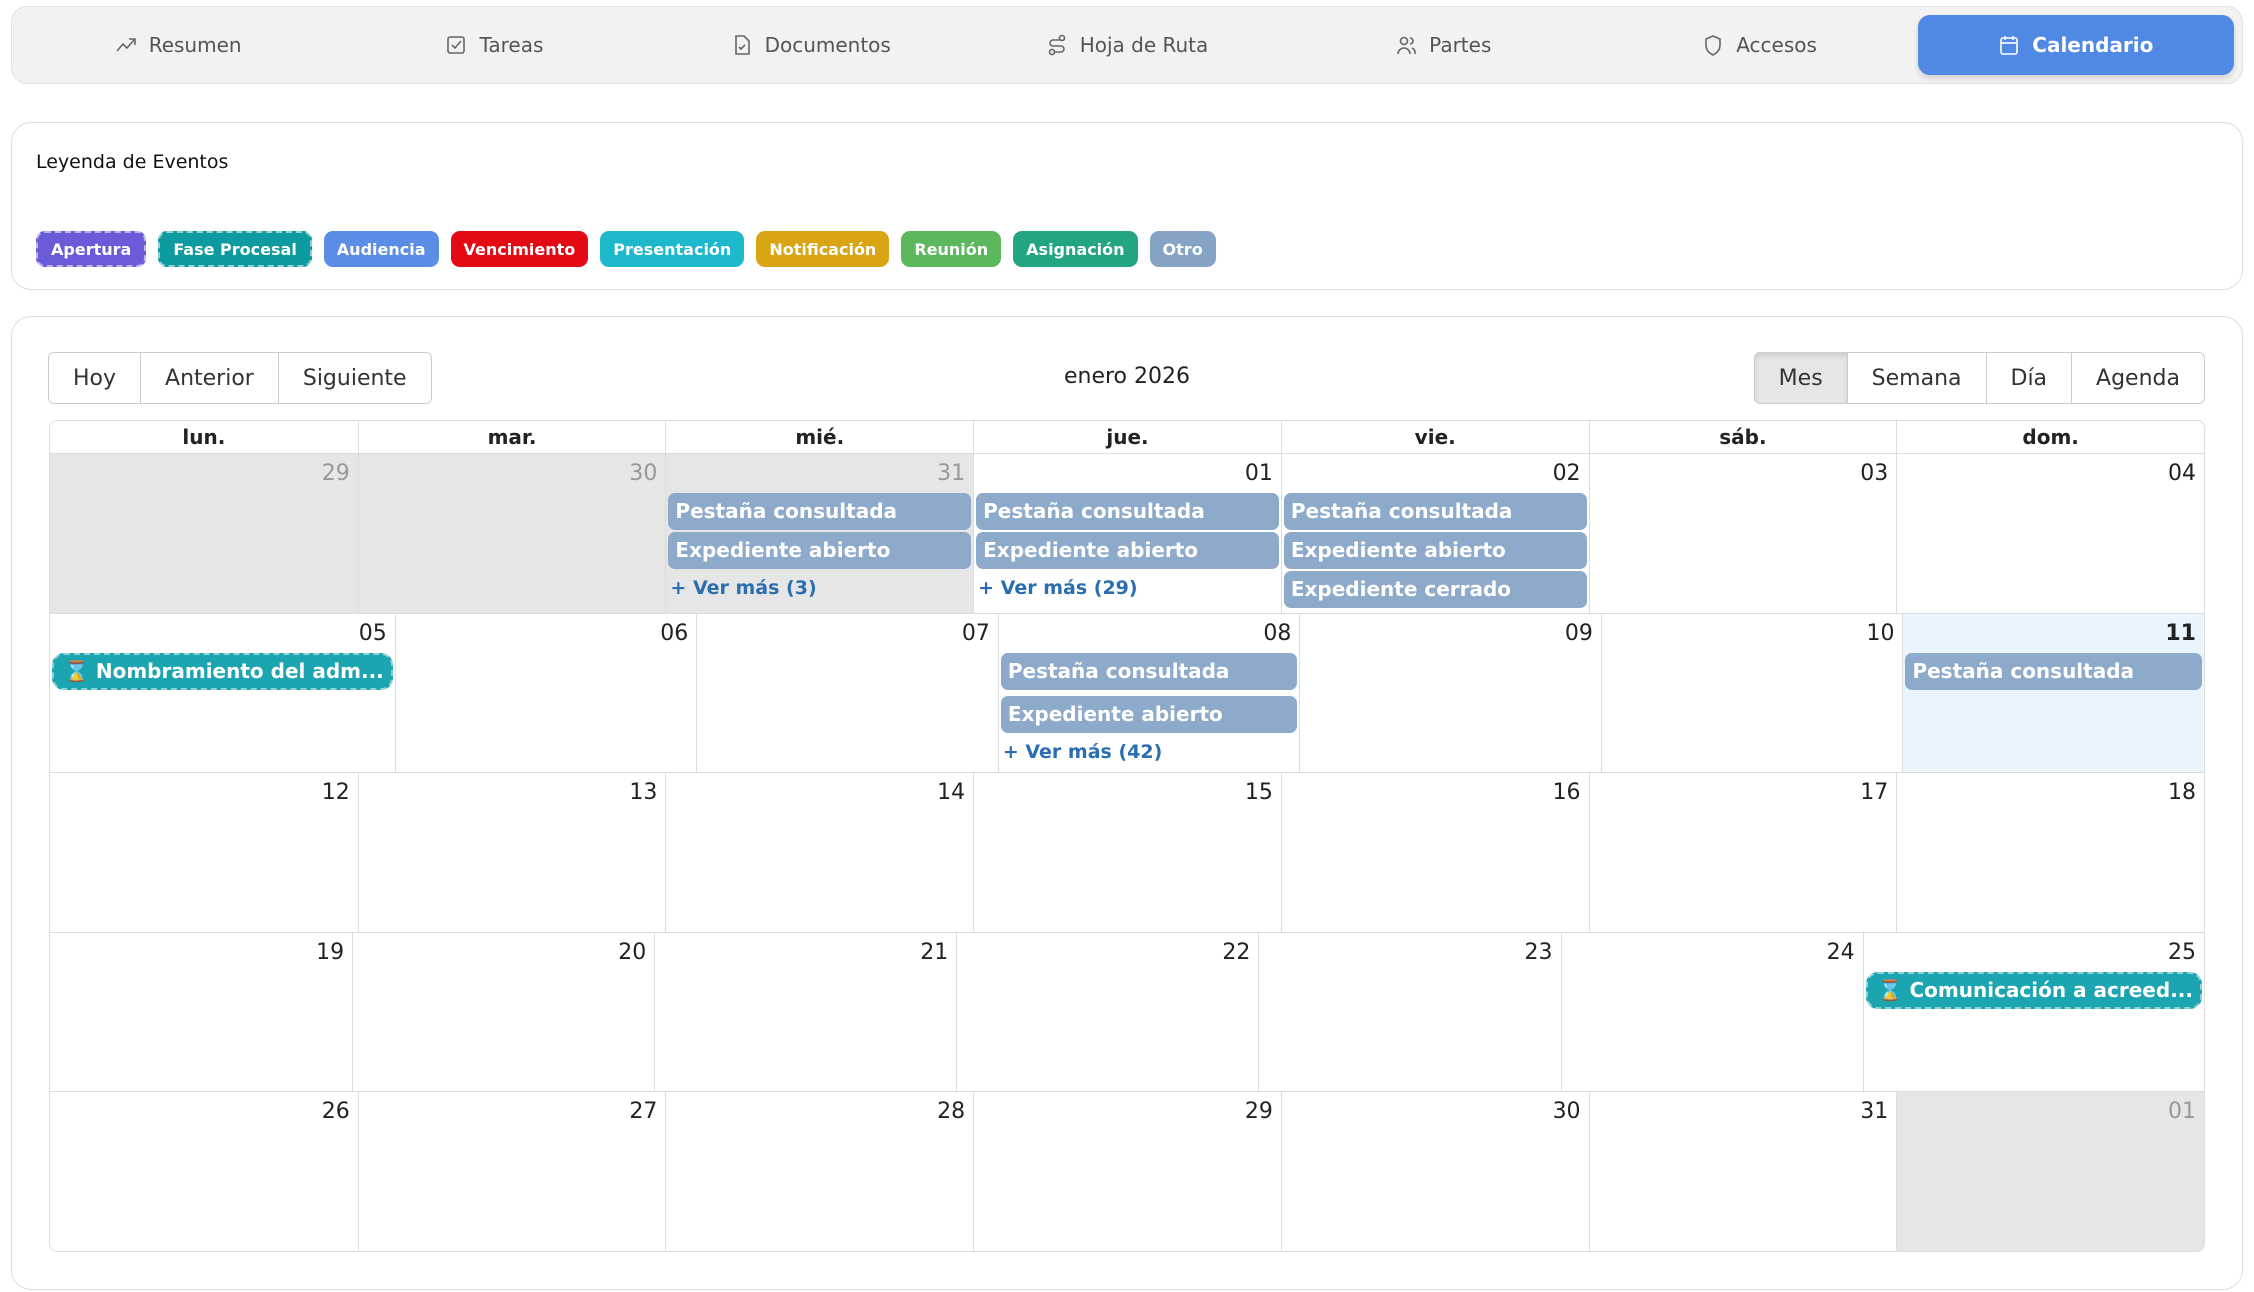 Image resolution: width=2254 pixels, height=1292 pixels. What do you see at coordinates (1759, 45) in the screenshot?
I see `tab-accesos: Accesos` at bounding box center [1759, 45].